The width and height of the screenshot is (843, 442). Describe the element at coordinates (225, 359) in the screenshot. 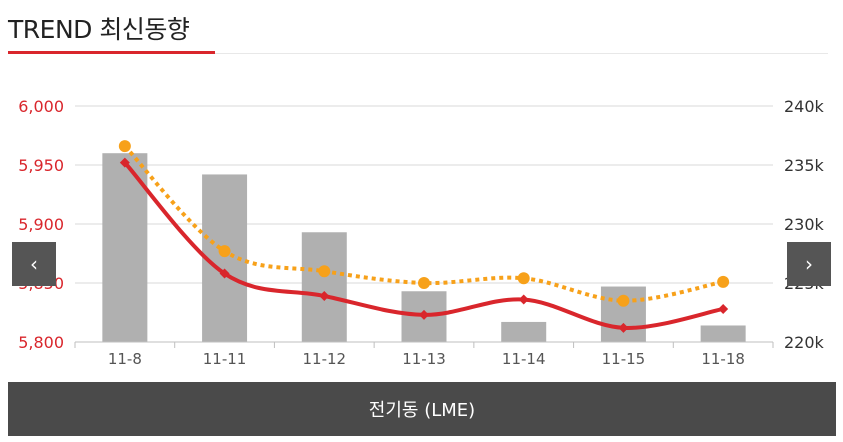

I see `x-axis-tick-label: 11-11` at that location.